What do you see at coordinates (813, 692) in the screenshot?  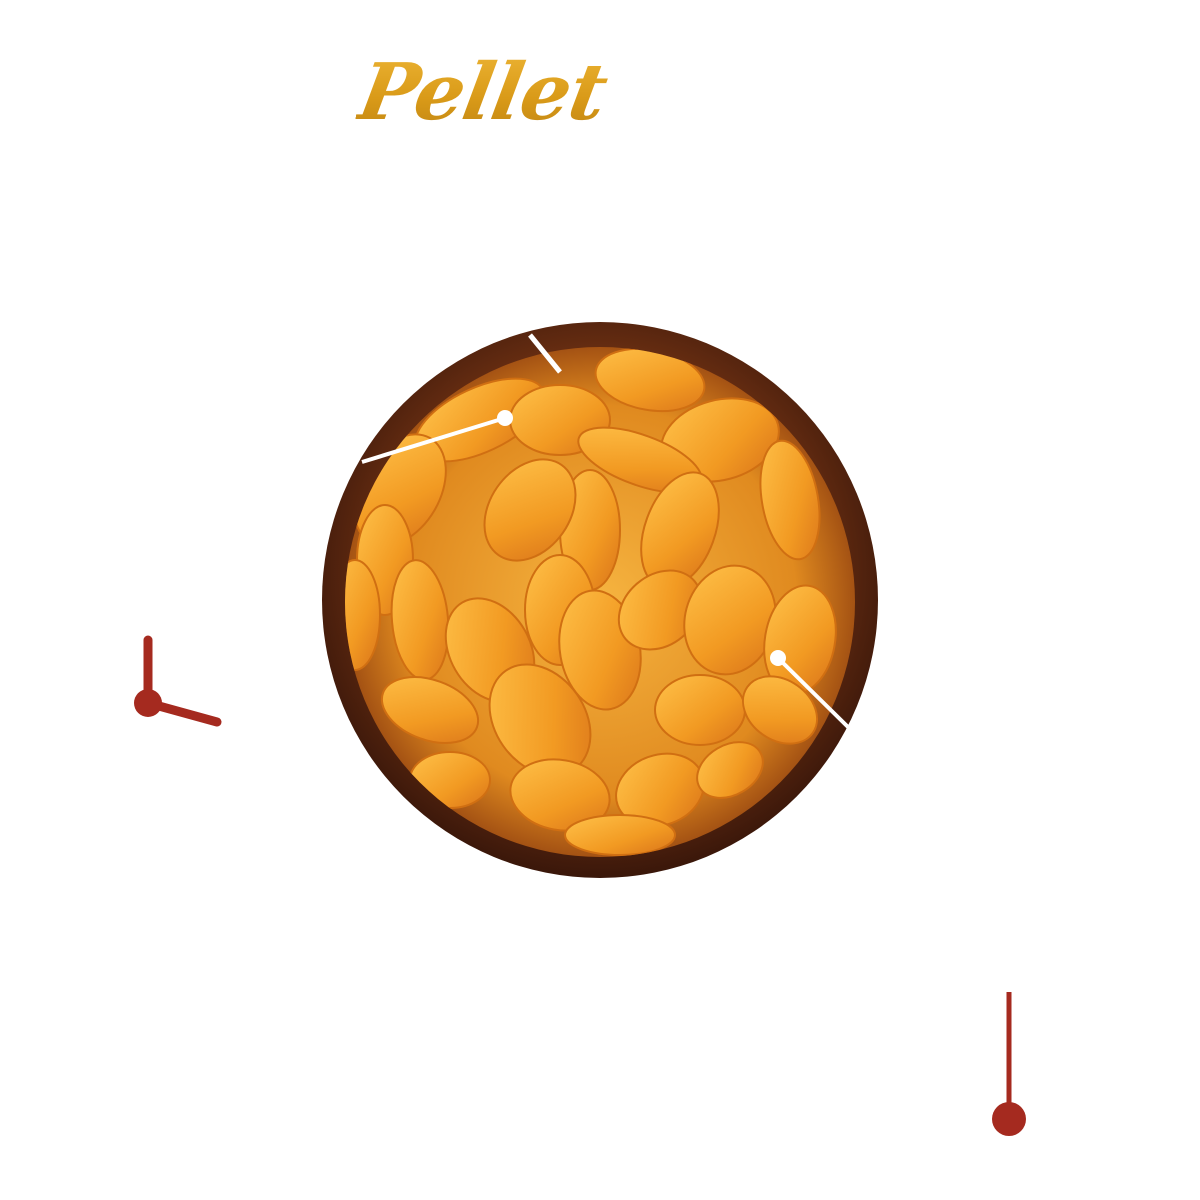 I see `callout-line-right` at bounding box center [813, 692].